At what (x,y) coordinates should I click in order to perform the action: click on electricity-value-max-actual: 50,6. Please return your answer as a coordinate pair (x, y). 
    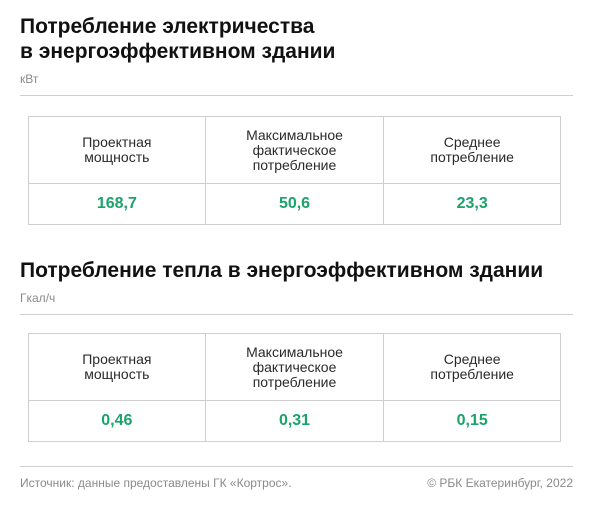
    Looking at the image, I should click on (295, 204).